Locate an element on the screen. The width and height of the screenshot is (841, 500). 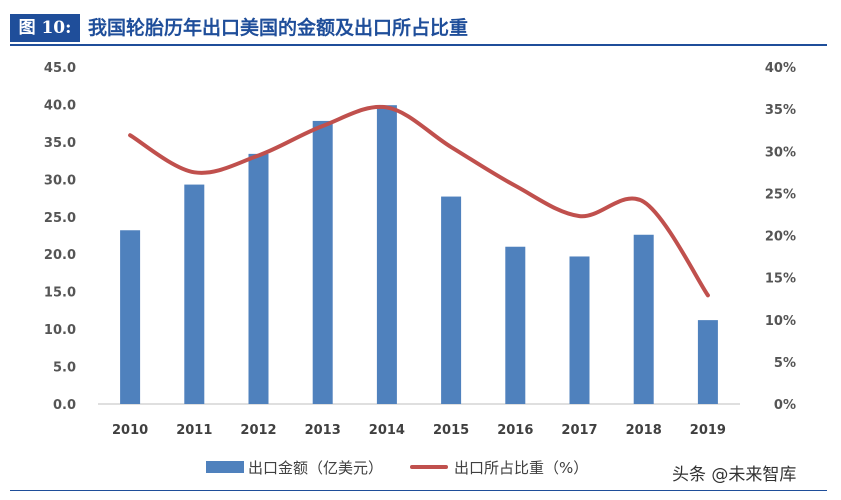
left-tick-label: 0.0 is located at coordinates (64, 405).